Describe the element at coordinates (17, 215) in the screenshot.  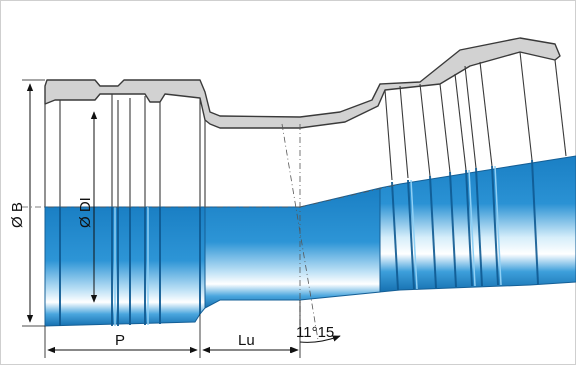
I see `outer-diameter-label: Ø B` at that location.